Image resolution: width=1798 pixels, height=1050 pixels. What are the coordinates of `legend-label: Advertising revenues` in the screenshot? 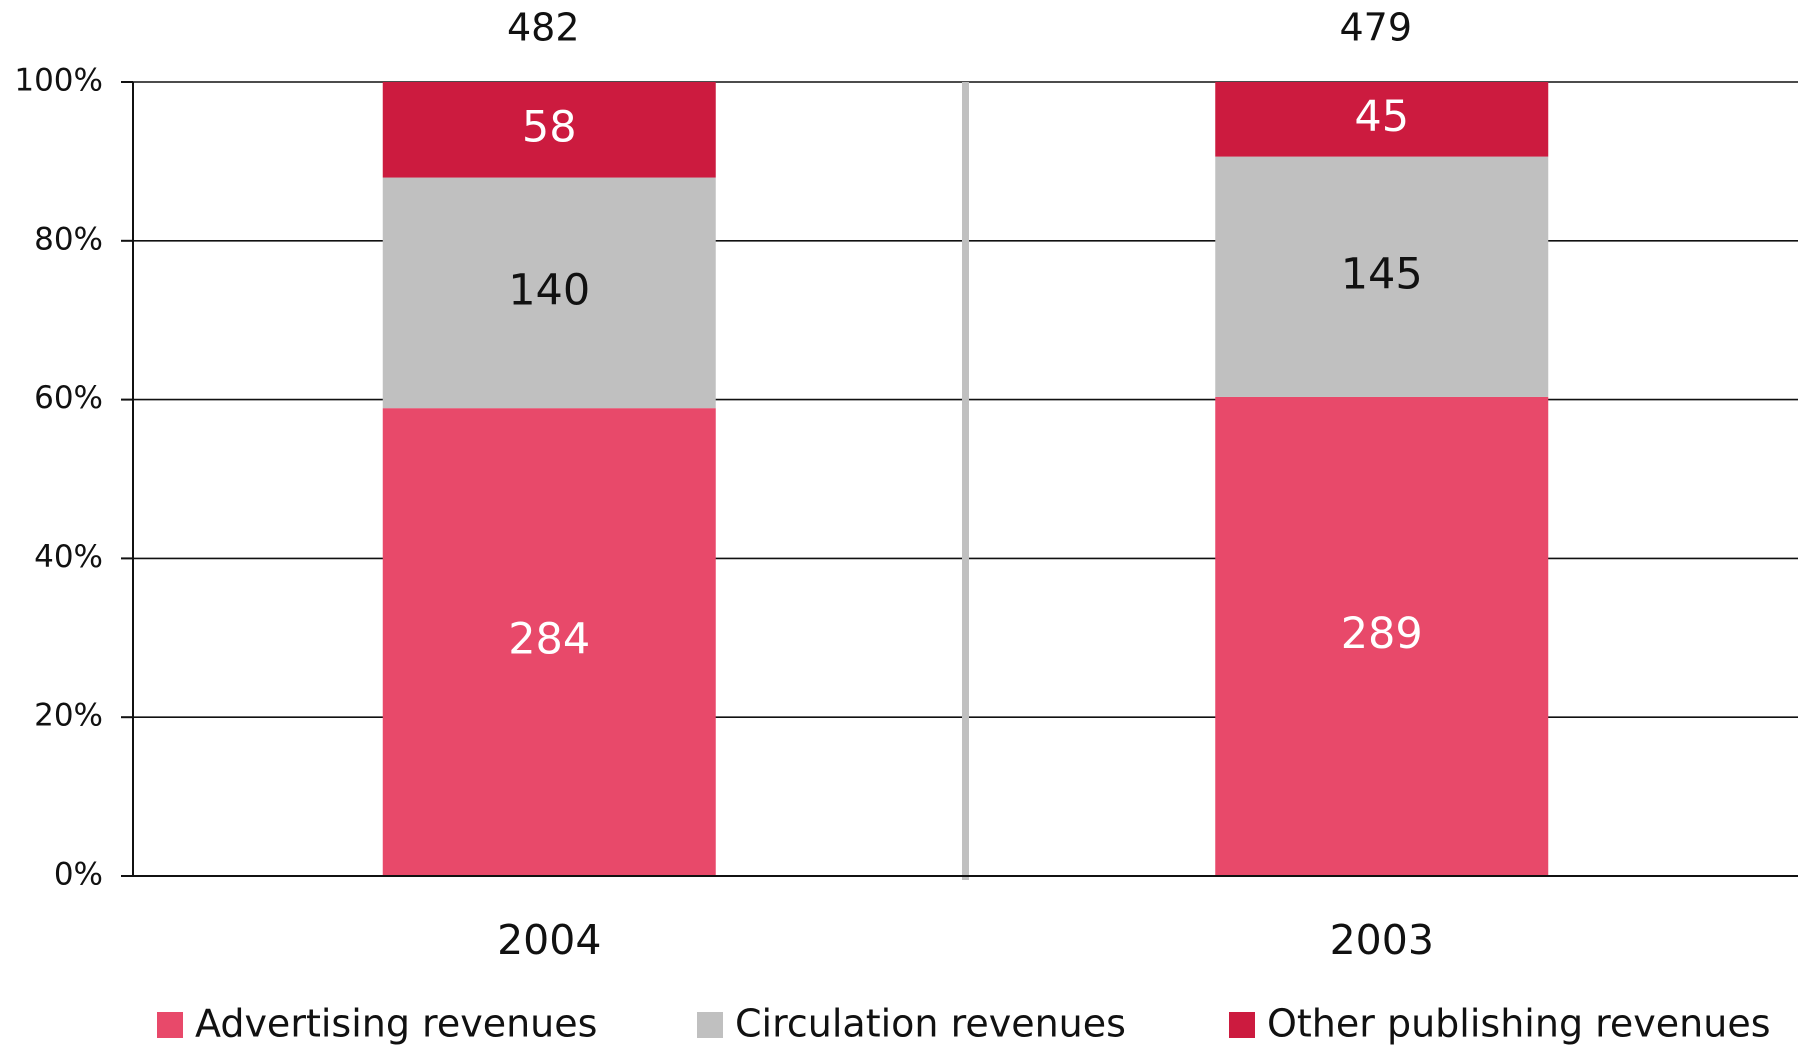 It's located at (396, 1024).